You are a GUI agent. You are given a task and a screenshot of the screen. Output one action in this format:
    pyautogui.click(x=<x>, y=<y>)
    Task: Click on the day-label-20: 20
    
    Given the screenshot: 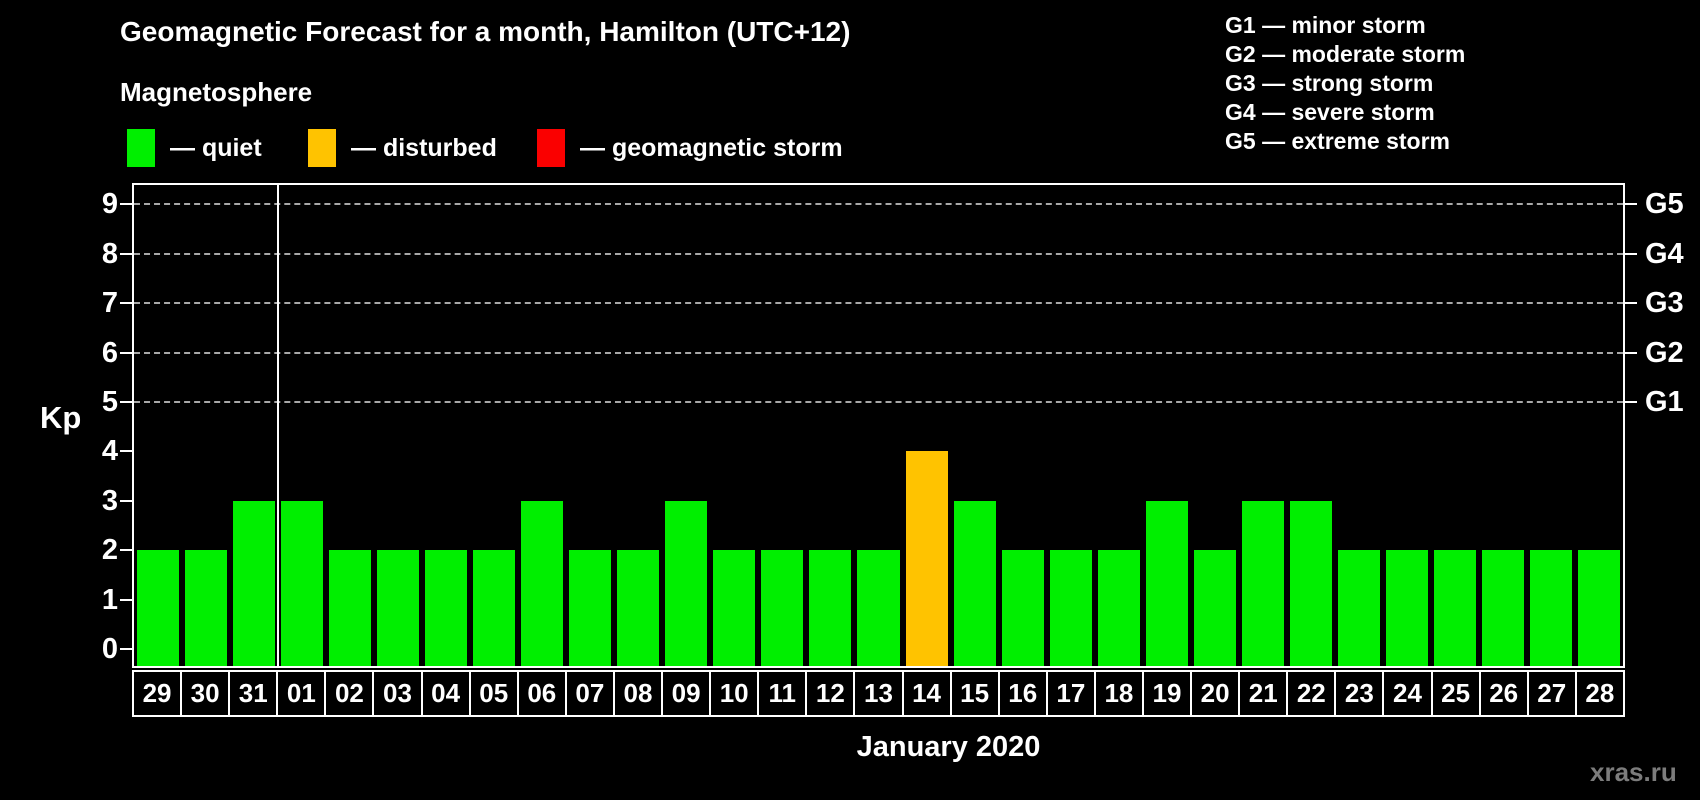 What is the action you would take?
    pyautogui.click(x=1215, y=693)
    